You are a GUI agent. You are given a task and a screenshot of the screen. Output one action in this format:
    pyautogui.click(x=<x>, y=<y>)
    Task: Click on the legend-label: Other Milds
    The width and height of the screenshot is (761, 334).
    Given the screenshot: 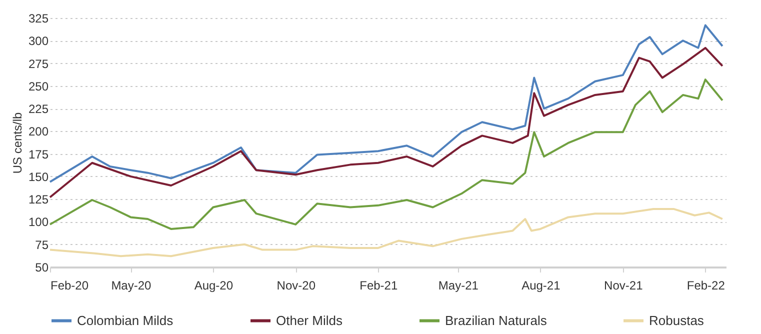 What is the action you would take?
    pyautogui.click(x=309, y=320)
    